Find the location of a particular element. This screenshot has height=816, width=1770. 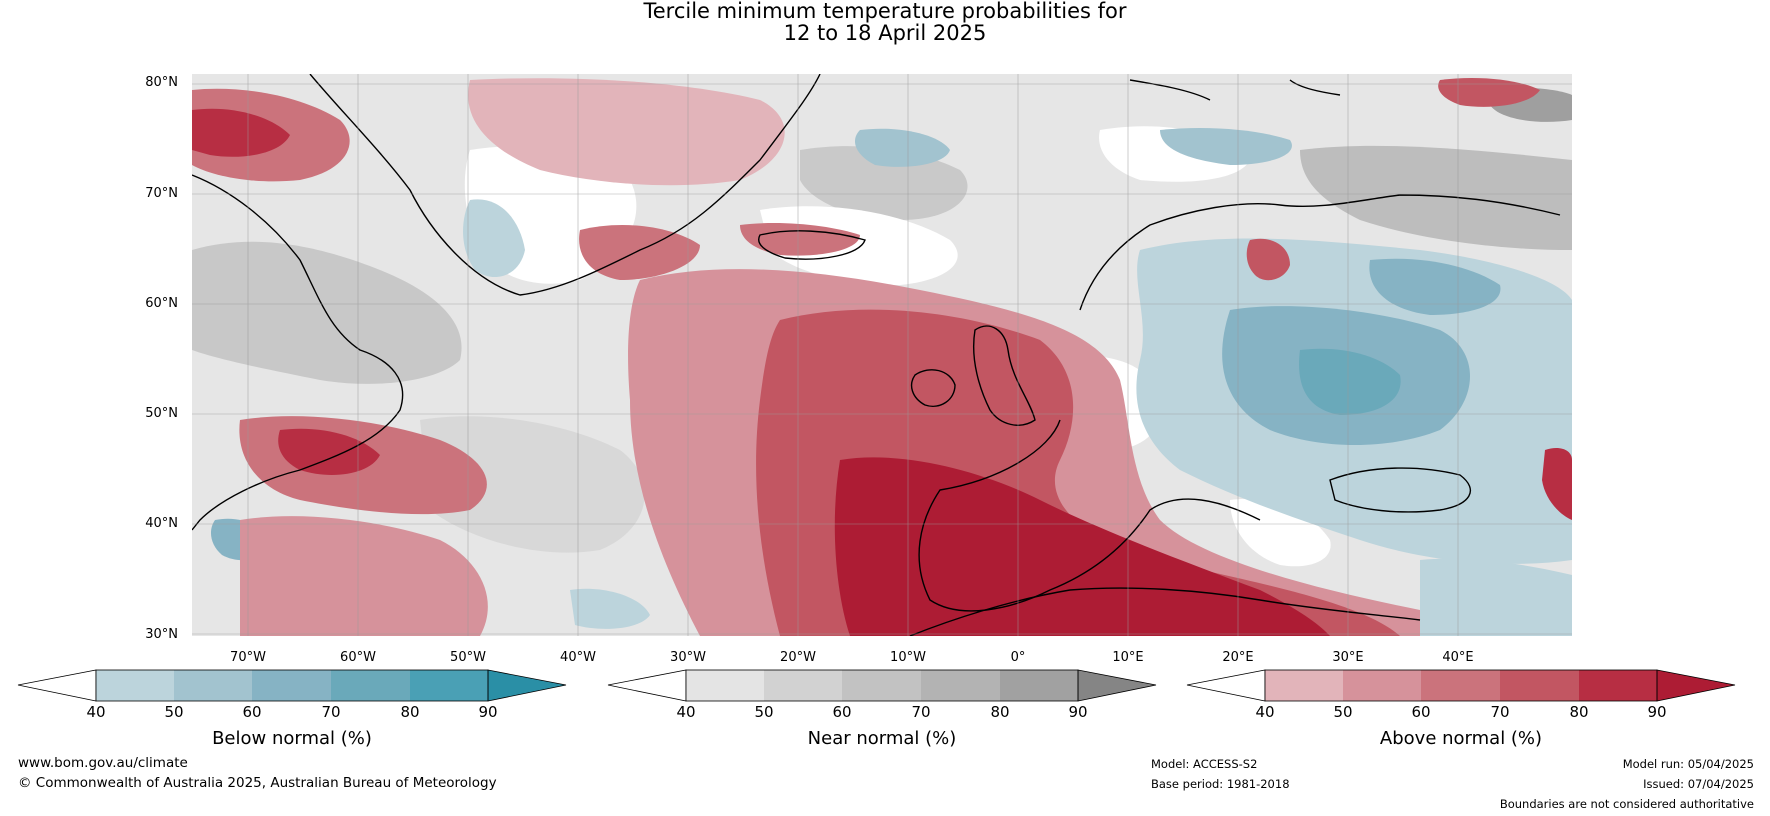

coastline-north-africa is located at coordinates (1165, 611).